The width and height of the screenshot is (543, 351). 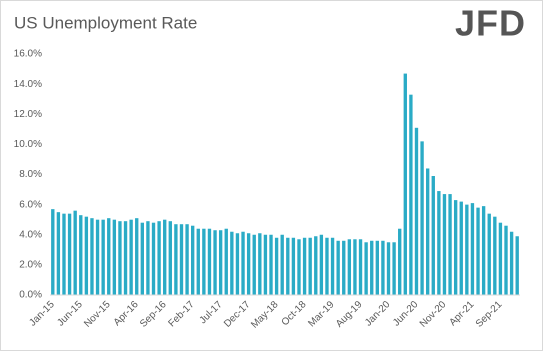 What do you see at coordinates (30, 295) in the screenshot?
I see `y-tick-label: 0.0%` at bounding box center [30, 295].